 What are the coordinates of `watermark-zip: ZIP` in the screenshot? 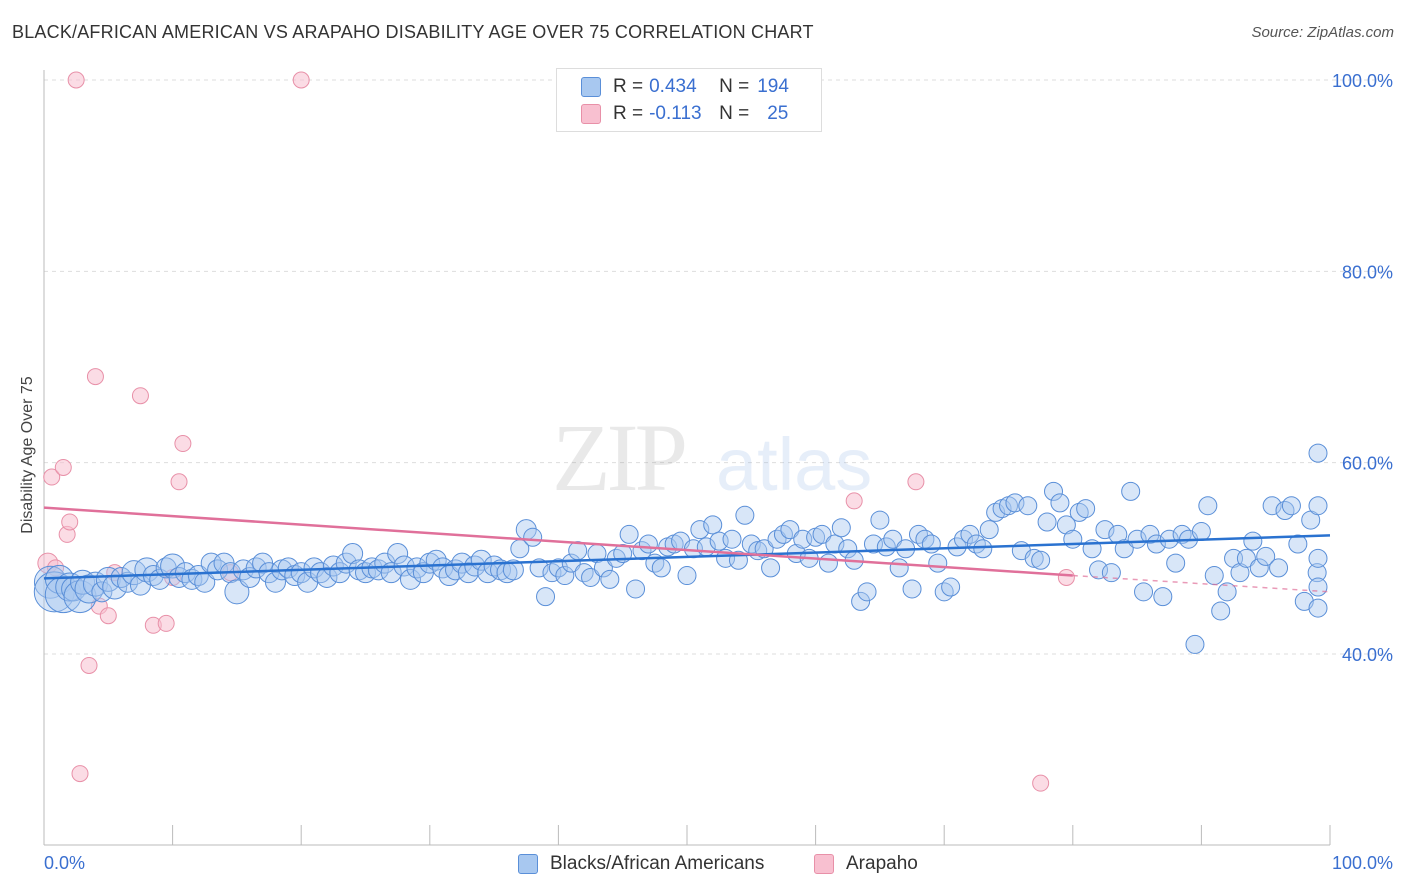 It's located at (618, 457).